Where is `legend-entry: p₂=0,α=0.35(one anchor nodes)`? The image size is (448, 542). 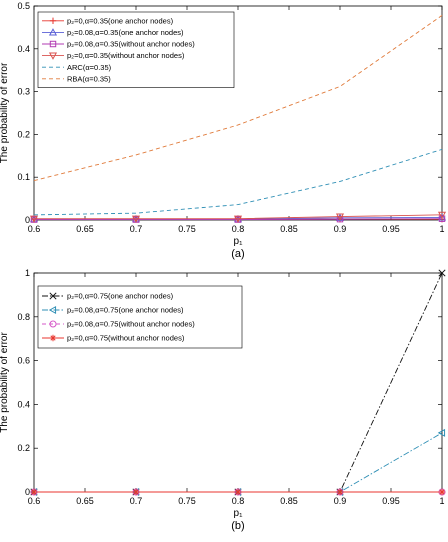
legend-entry: p₂=0,α=0.35(one anchor nodes) is located at coordinates (120, 20).